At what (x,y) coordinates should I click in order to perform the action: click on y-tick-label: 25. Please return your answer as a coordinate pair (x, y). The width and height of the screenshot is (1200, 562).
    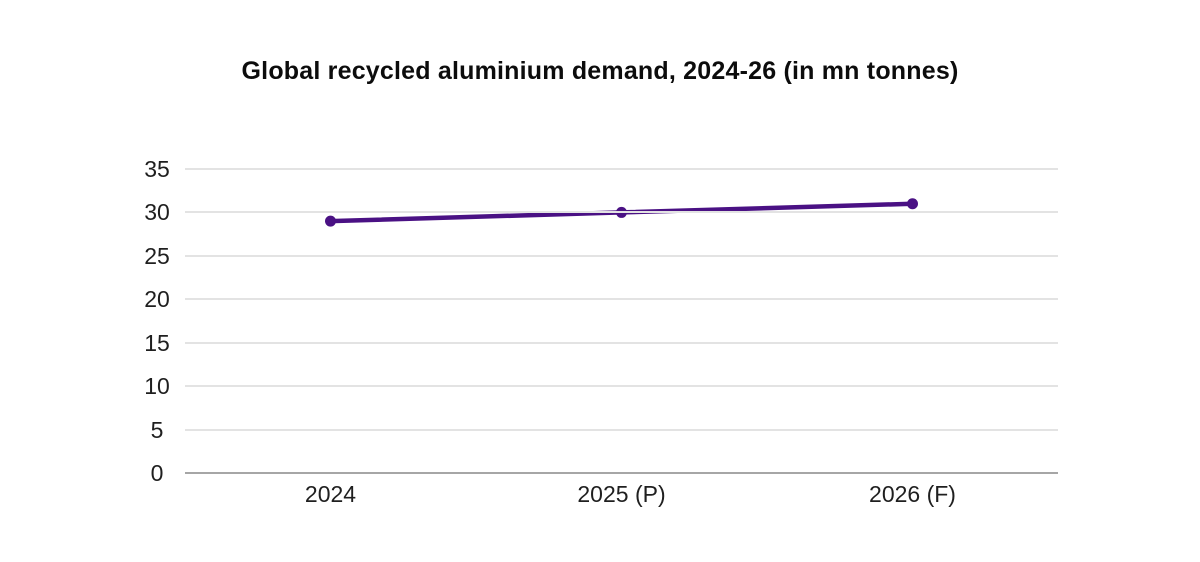
    Looking at the image, I should click on (157, 255).